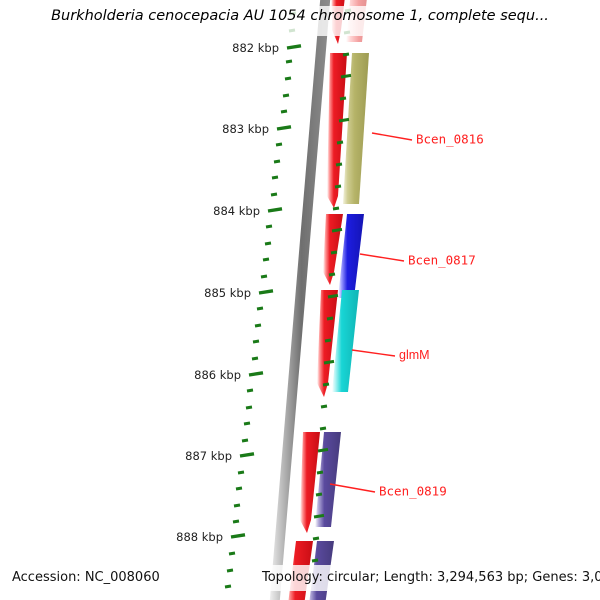  Describe the element at coordinates (356, 128) in the screenshot. I see `gene-0816-khaki` at that location.